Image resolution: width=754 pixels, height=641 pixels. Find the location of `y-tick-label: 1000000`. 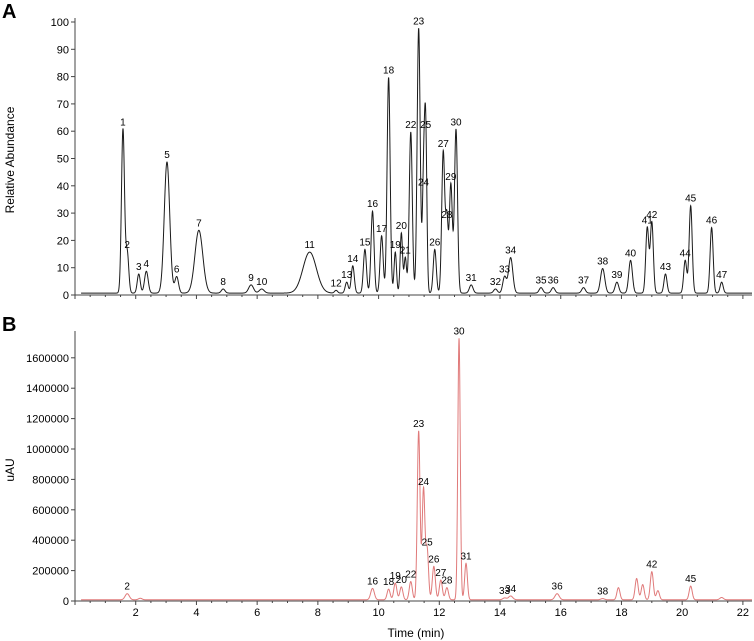

y-tick-label: 1000000 is located at coordinates (47, 450).